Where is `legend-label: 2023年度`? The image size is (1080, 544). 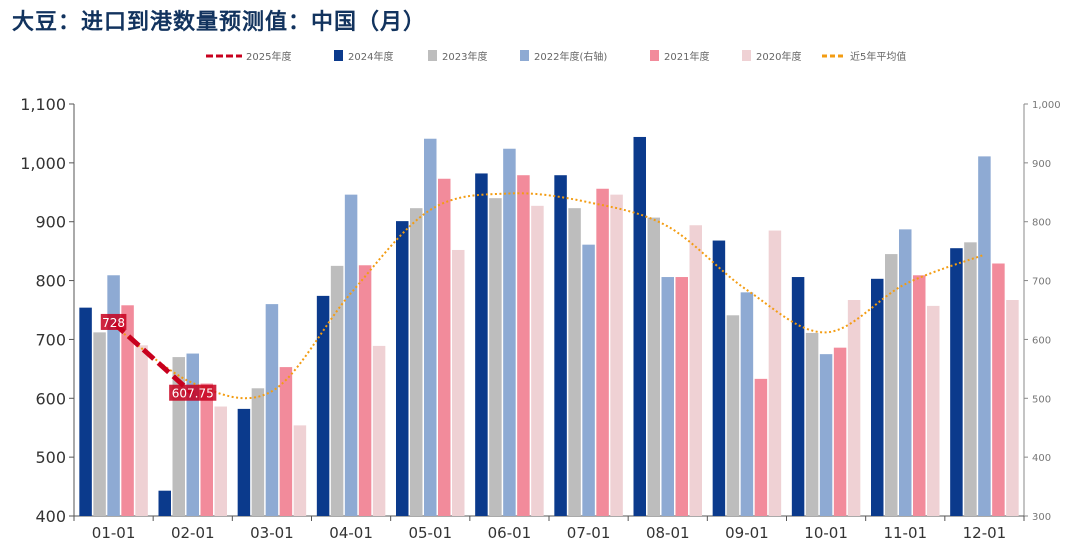 legend-label: 2023年度 is located at coordinates (464, 56).